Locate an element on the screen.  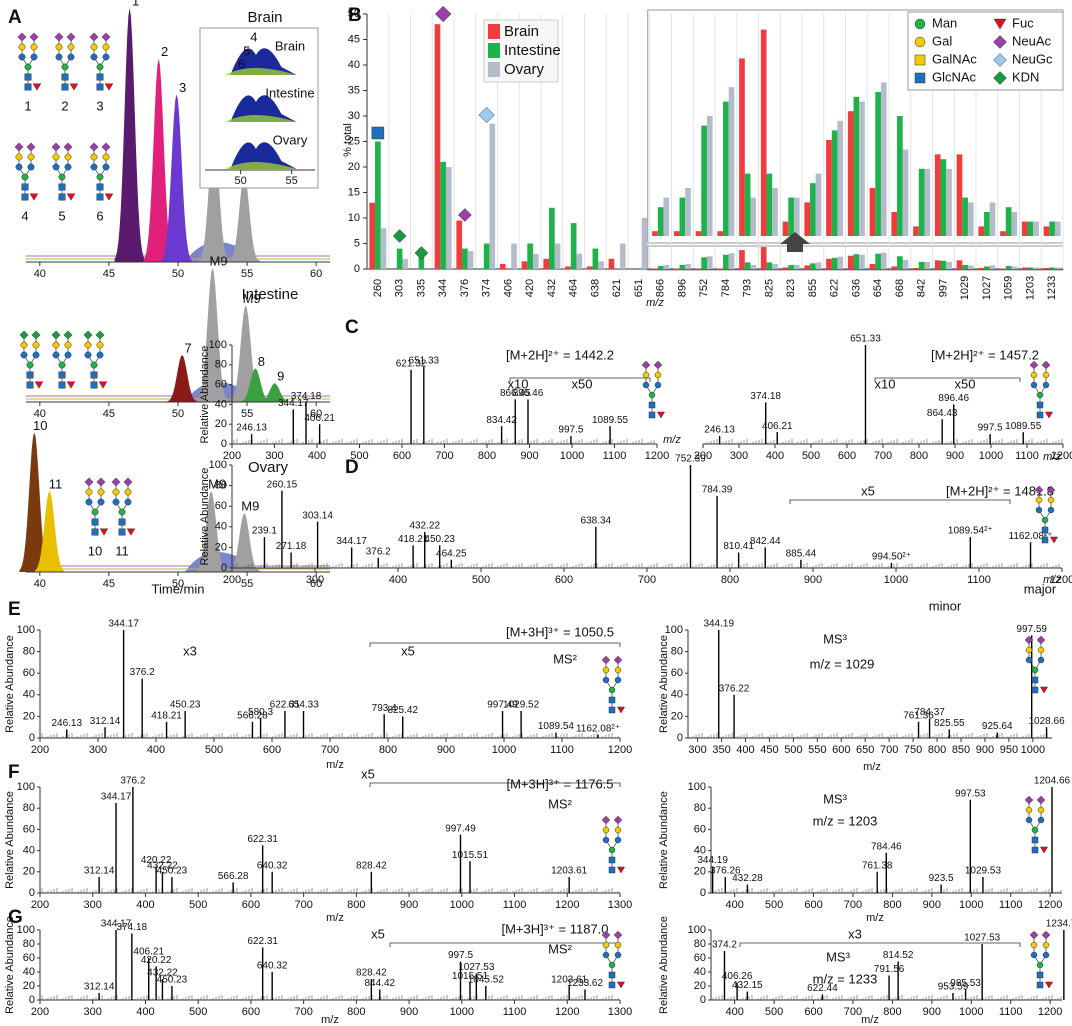
peak-label: 1027.53 is located at coordinates (476, 967).